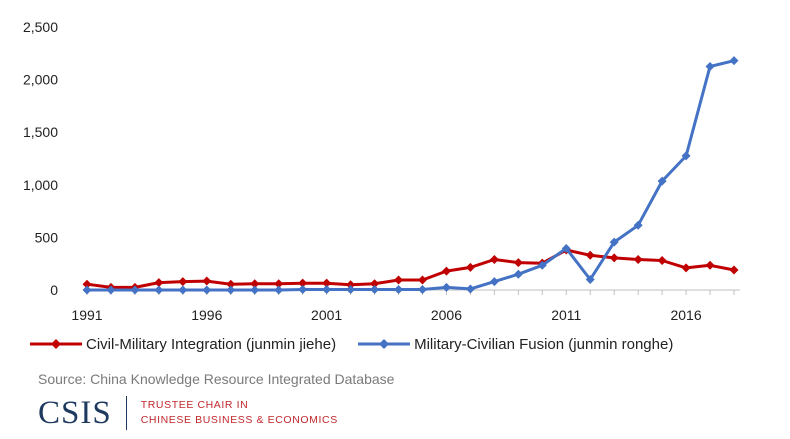 Image resolution: width=790 pixels, height=439 pixels. What do you see at coordinates (56, 344) in the screenshot?
I see `legend-swatch-red-diamond` at bounding box center [56, 344].